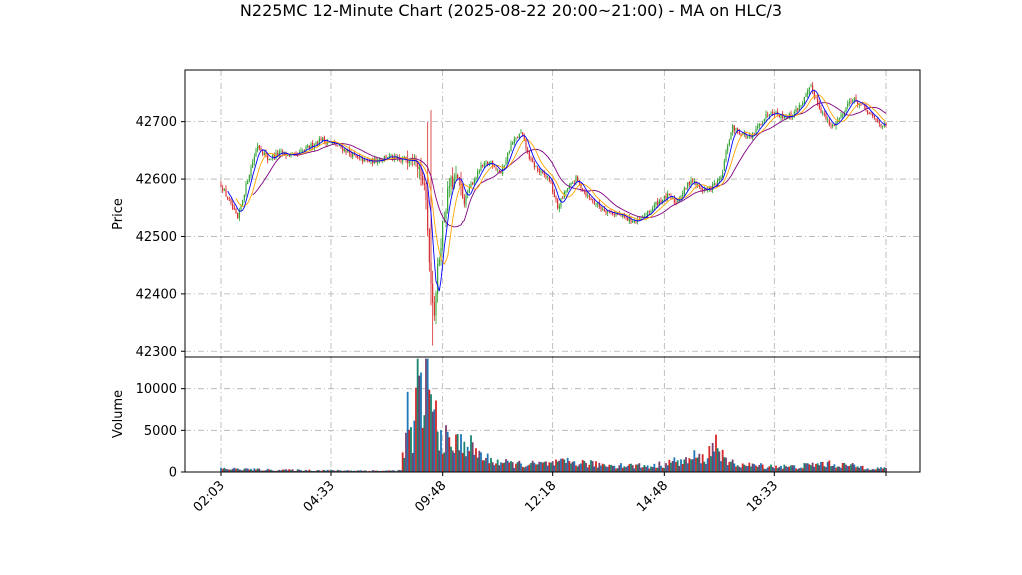 The image size is (1022, 575). Describe the element at coordinates (118, 414) in the screenshot. I see `volume-axis-label: Volume` at that location.